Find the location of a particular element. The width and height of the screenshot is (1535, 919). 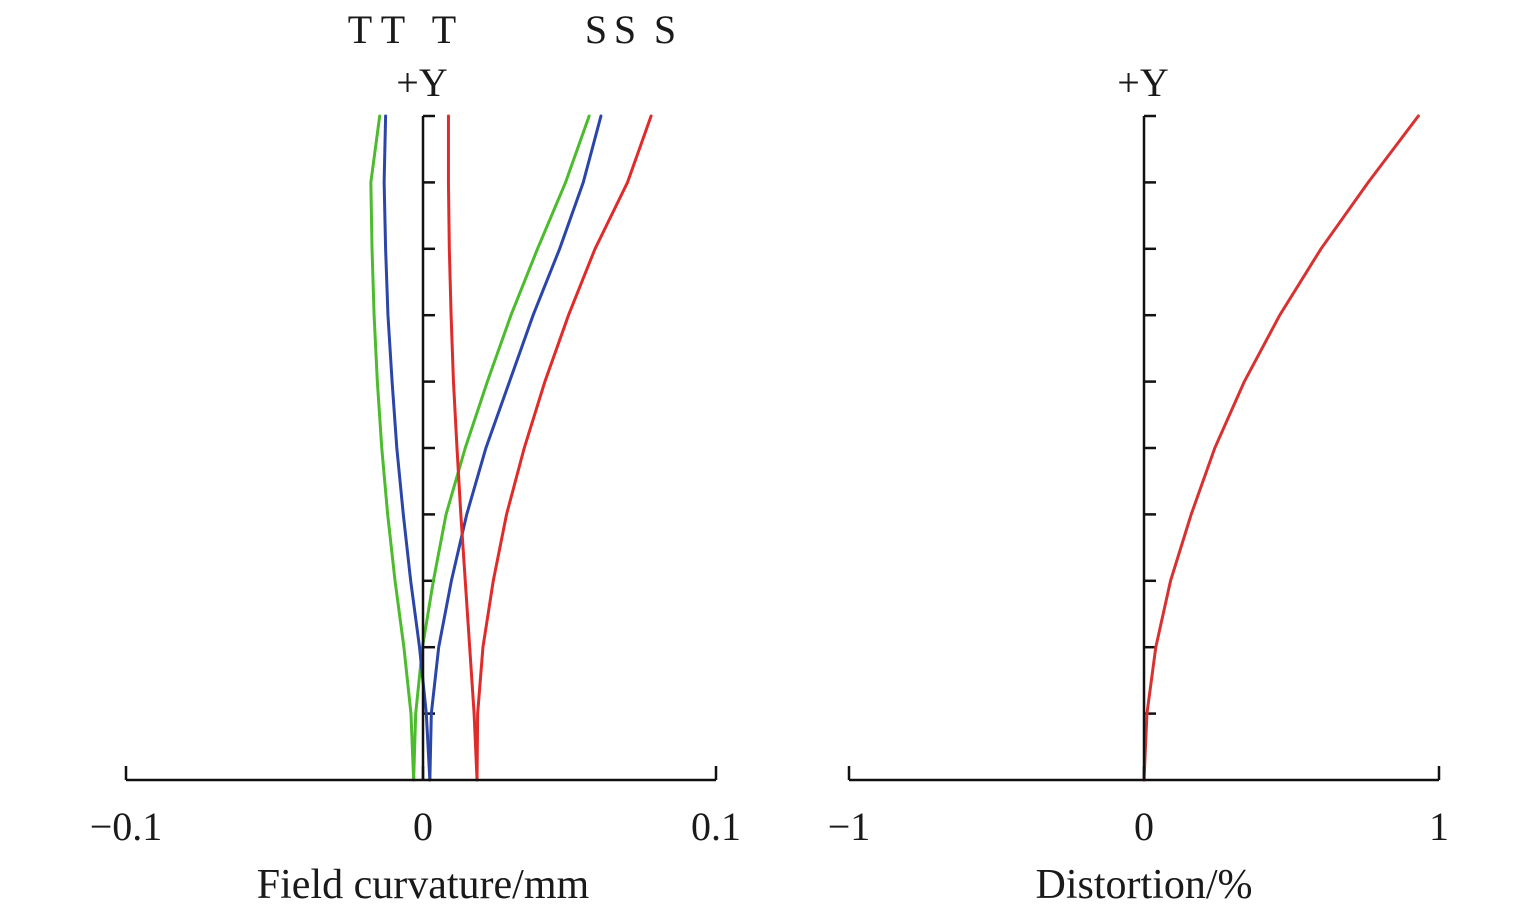

field-curvature-x-axis-title: Field curvature/mm is located at coordinates (423, 885).